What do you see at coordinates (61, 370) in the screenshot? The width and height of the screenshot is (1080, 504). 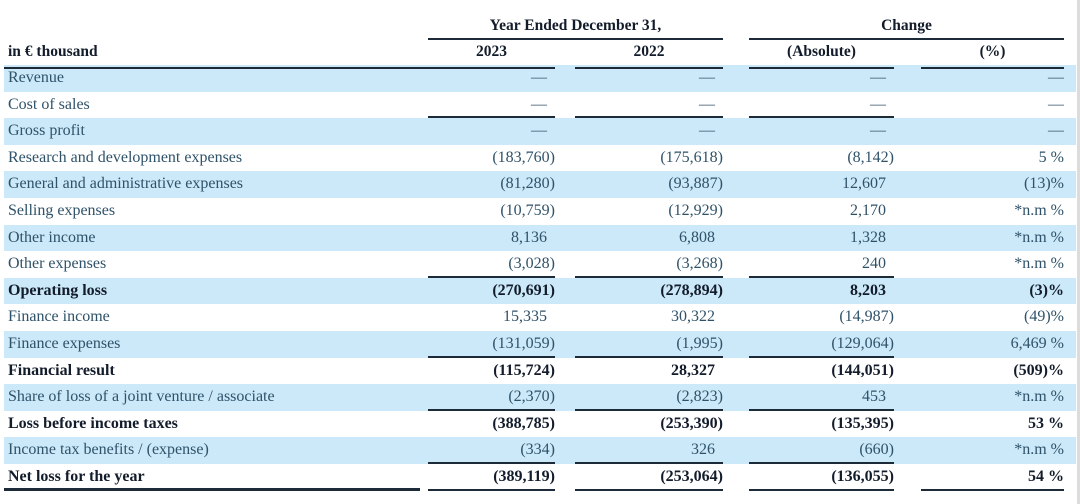 I see `row-label: Financial result` at bounding box center [61, 370].